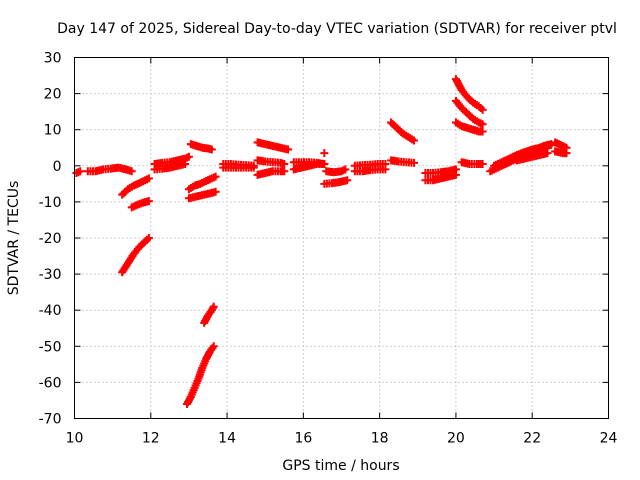 This screenshot has width=640, height=480. I want to click on series-s22, so click(336, 182).